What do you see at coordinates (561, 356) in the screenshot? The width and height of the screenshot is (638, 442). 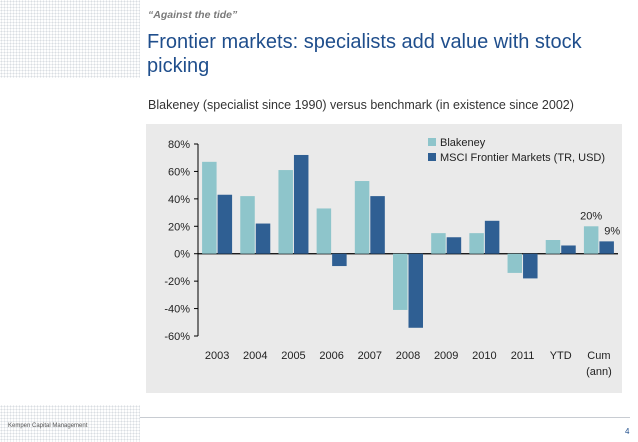 I see `x-tick-label: YTD` at bounding box center [561, 356].